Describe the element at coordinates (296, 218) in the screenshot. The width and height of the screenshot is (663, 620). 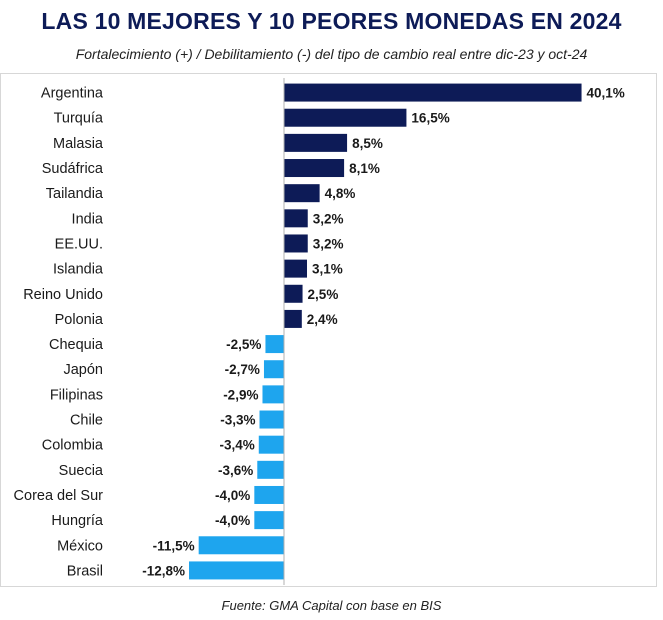
I see `bar-india` at that location.